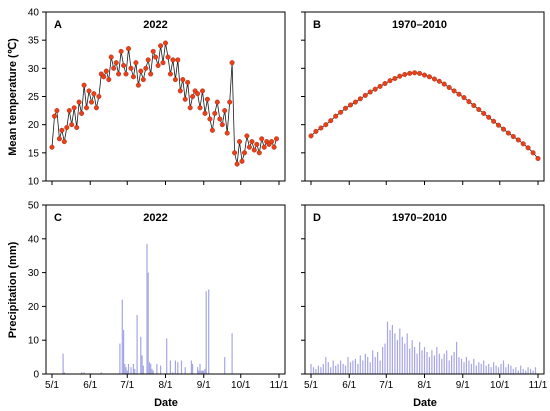 The height and width of the screenshot is (411, 550). Describe the element at coordinates (166, 385) in the screenshot. I see `x-tick-label: 8/1` at that location.